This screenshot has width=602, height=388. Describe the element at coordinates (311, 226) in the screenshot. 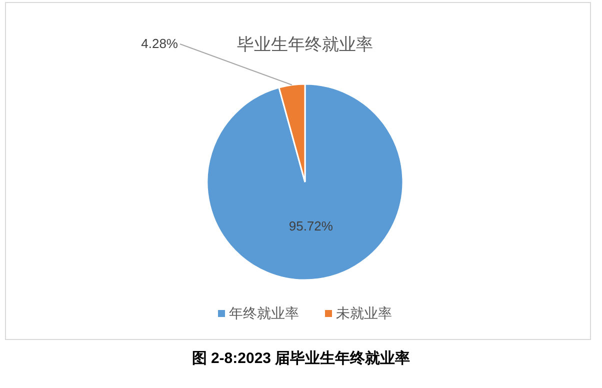

I see `data-label: 95.72%` at that location.